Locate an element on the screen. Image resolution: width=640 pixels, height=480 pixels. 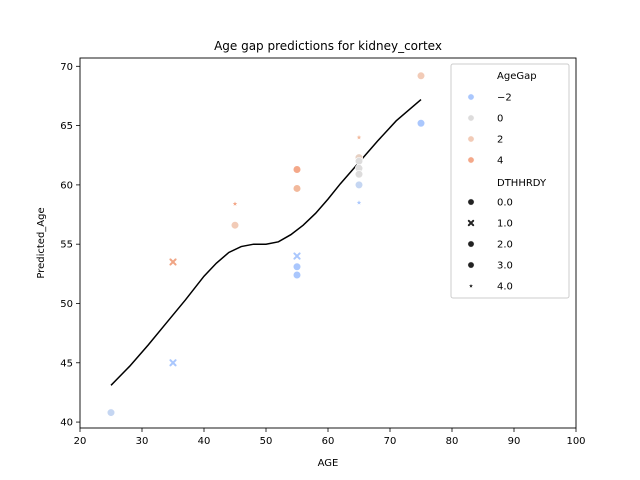
x-tick-label: 80 is located at coordinates (452, 441).